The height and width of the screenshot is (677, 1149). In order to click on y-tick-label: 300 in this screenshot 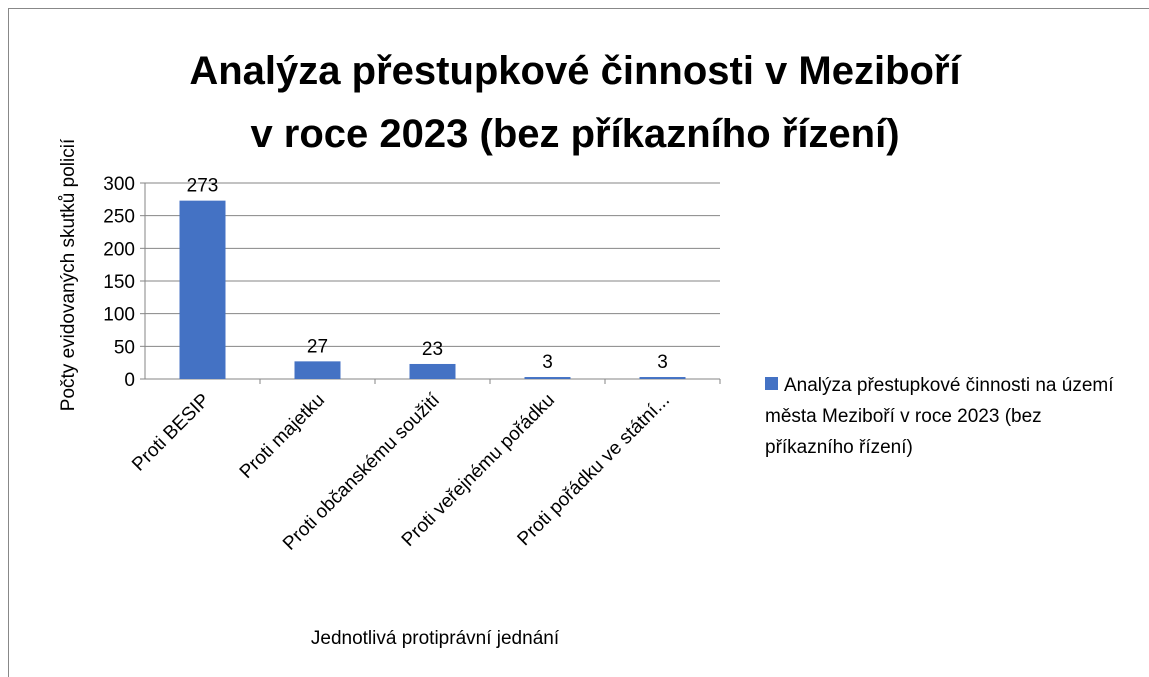, I will do `click(119, 184)`.